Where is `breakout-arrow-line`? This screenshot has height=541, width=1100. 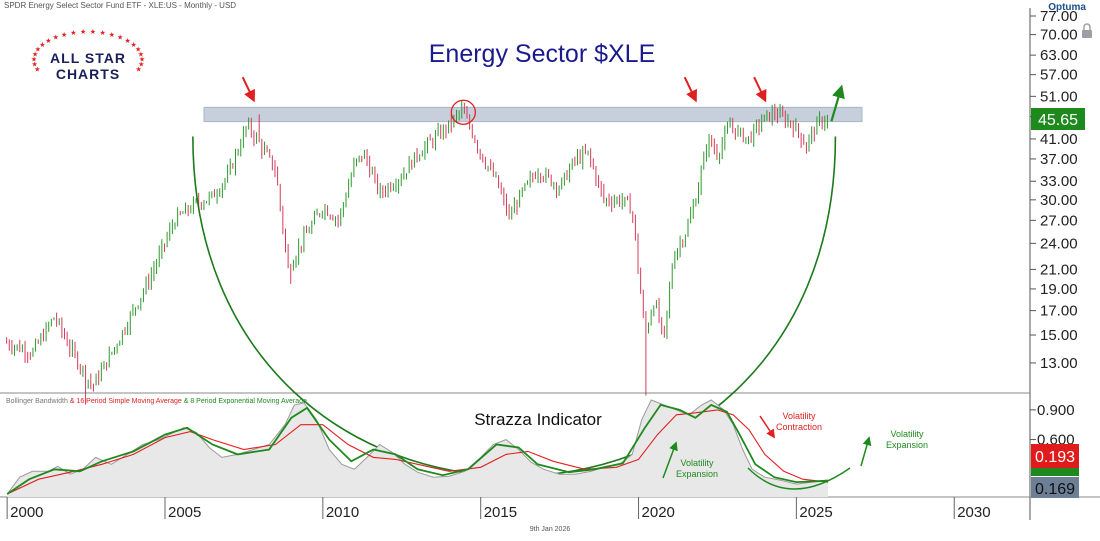
breakout-arrow-line is located at coordinates (837, 103).